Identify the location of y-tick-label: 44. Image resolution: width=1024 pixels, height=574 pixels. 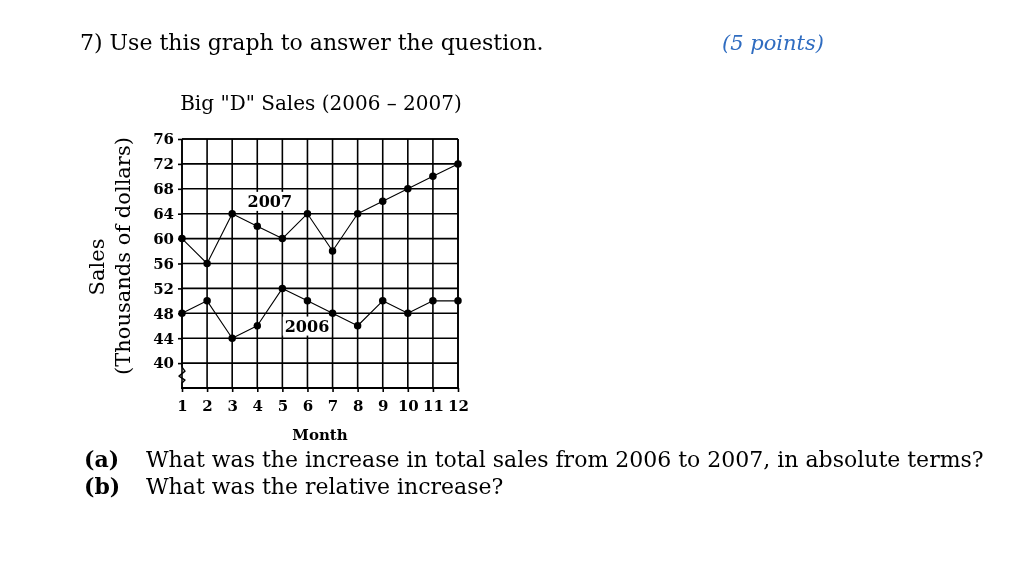
(163, 338).